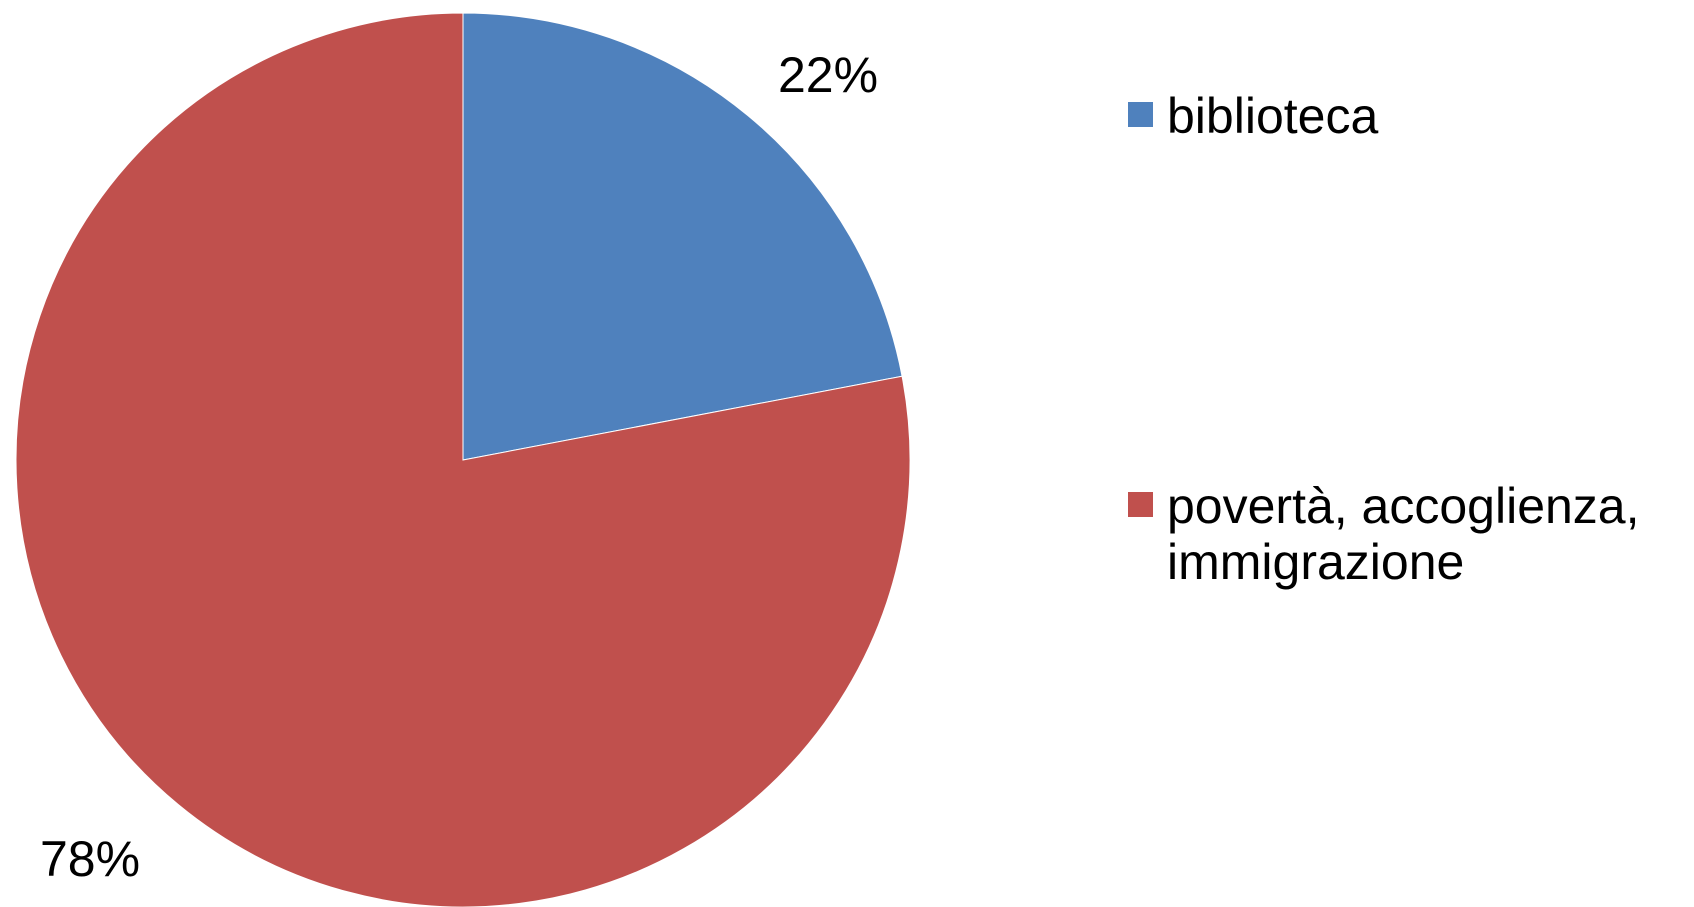 The height and width of the screenshot is (907, 1694). Describe the element at coordinates (682, 236) in the screenshot. I see `pie-slice` at that location.